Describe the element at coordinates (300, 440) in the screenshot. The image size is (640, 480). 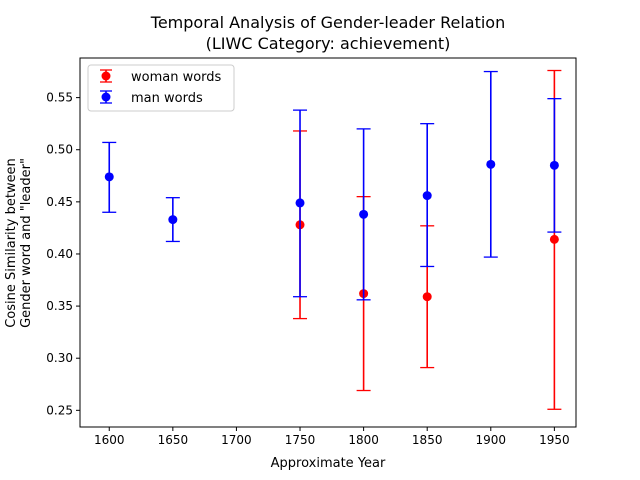
I see `x-tick-label: 1750` at that location.